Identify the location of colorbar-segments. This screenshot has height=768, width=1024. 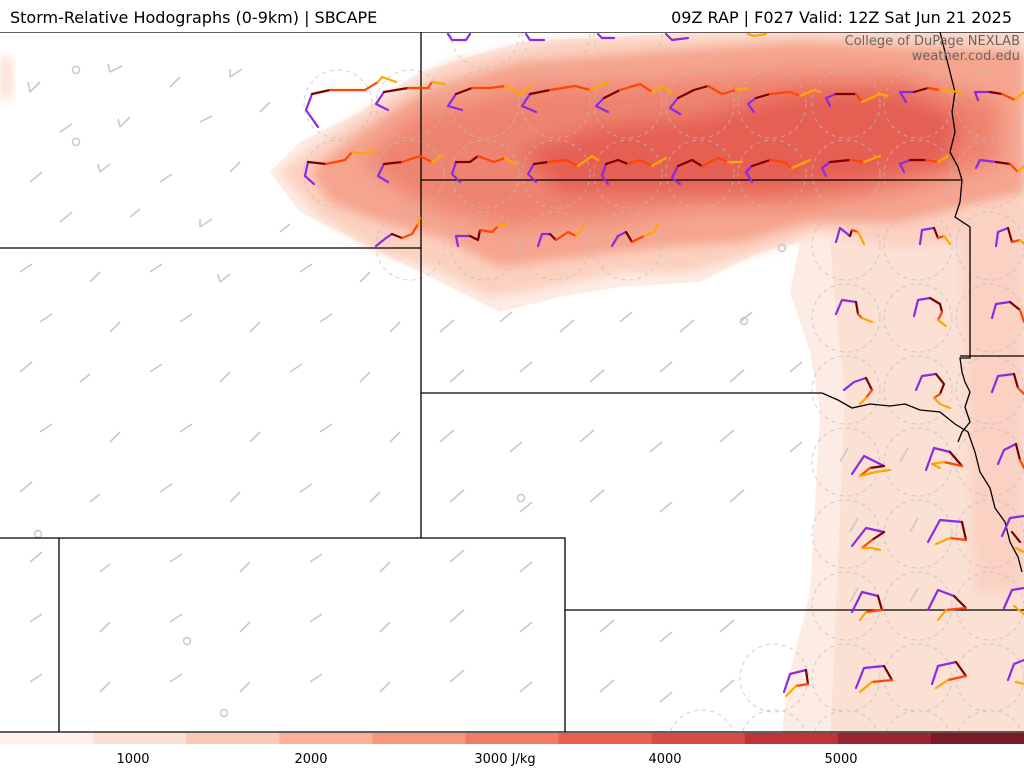
(512, 738).